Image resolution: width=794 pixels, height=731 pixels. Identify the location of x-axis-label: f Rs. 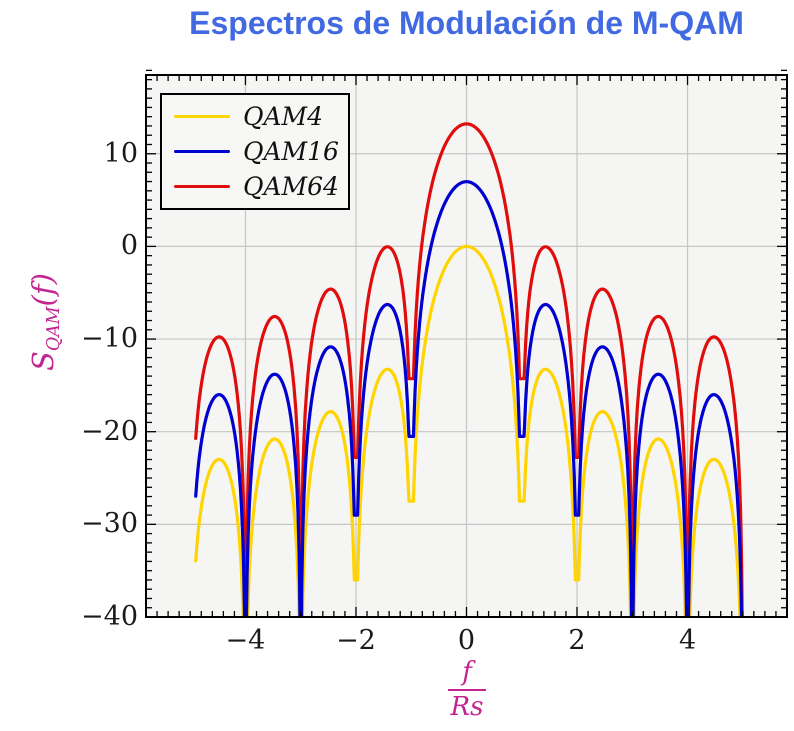
(467, 689).